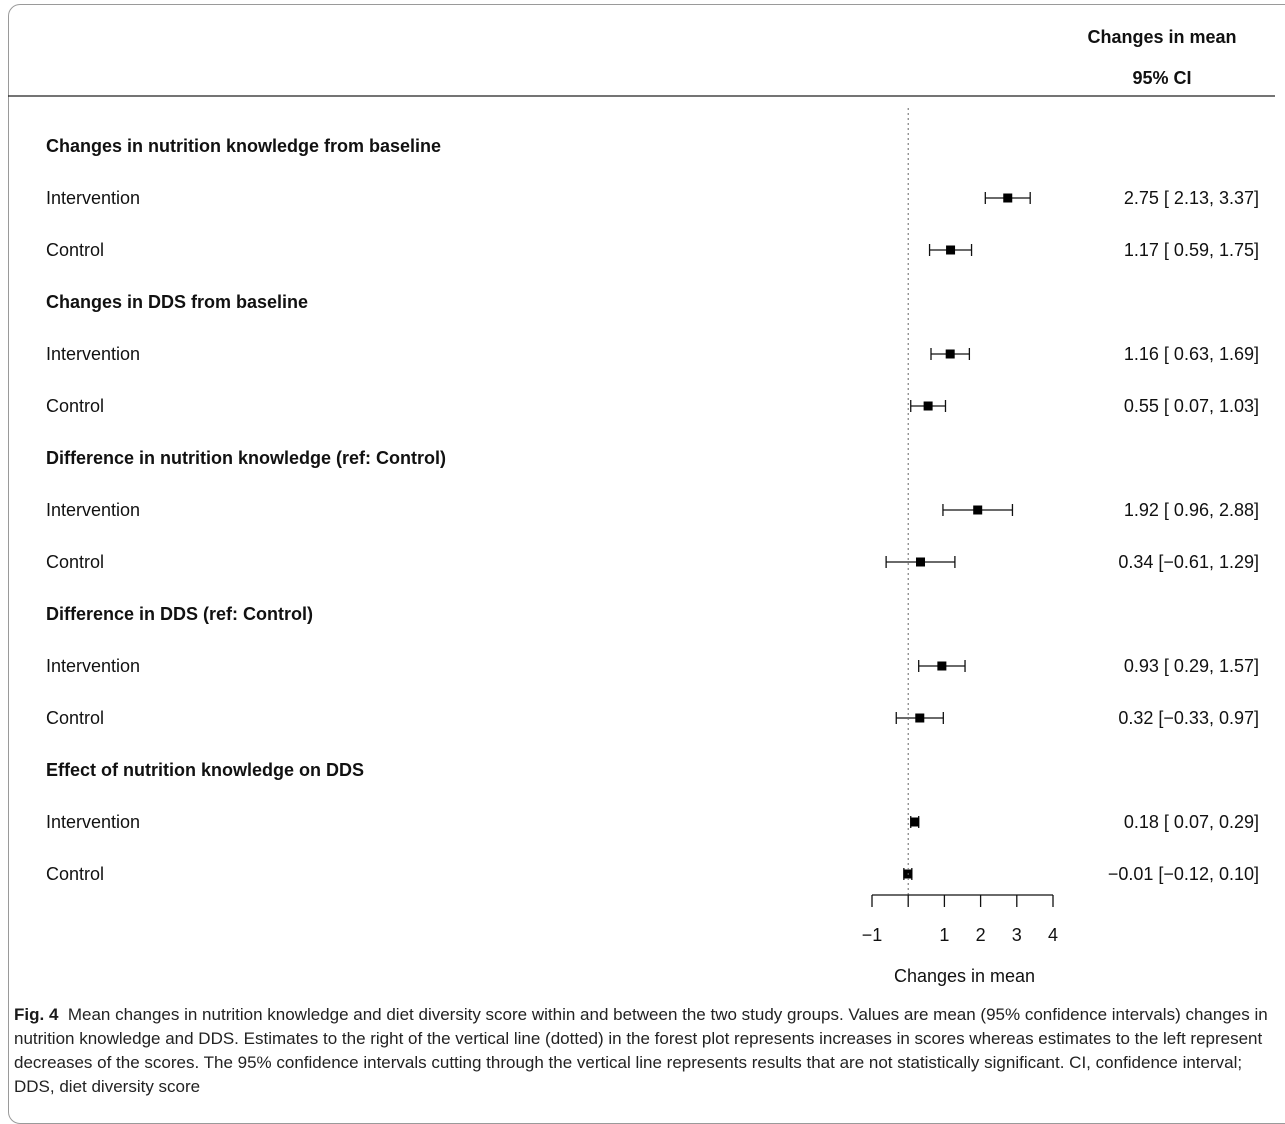  What do you see at coordinates (944, 935) in the screenshot?
I see `tick-label: 1` at bounding box center [944, 935].